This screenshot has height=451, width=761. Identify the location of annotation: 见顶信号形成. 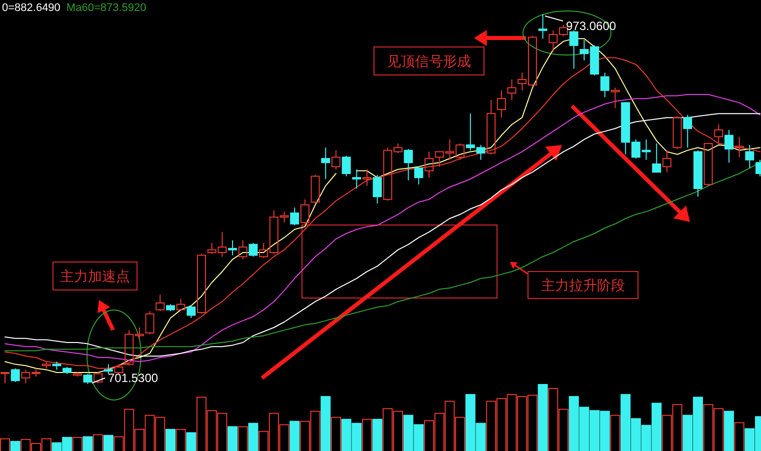
(429, 61).